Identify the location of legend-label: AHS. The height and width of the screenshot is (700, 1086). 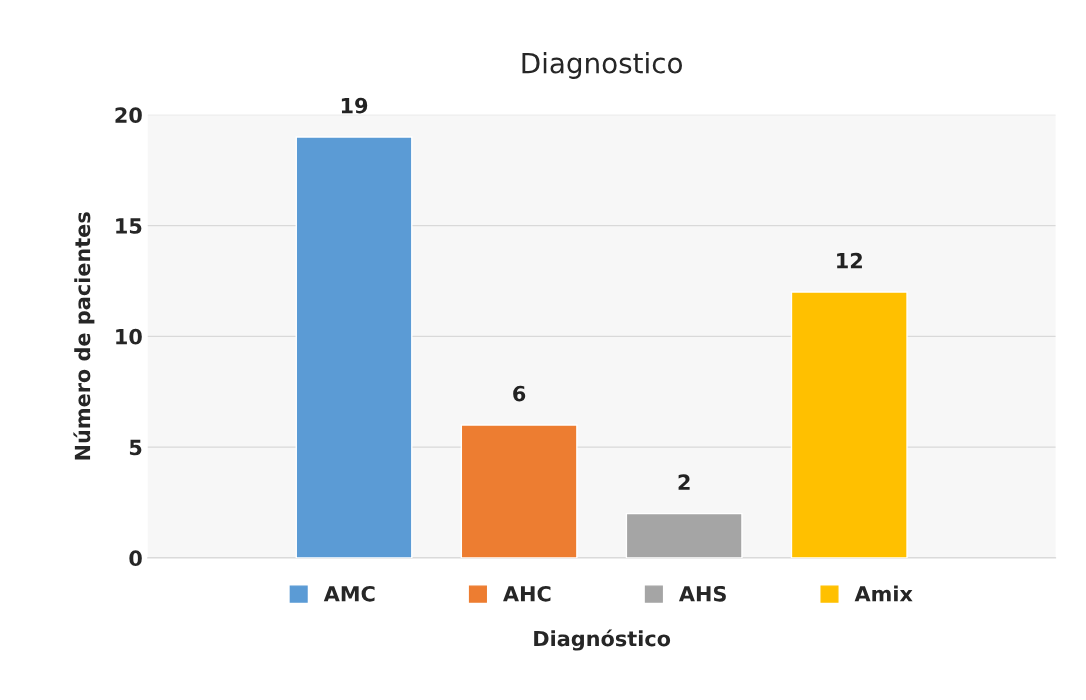
(702, 593).